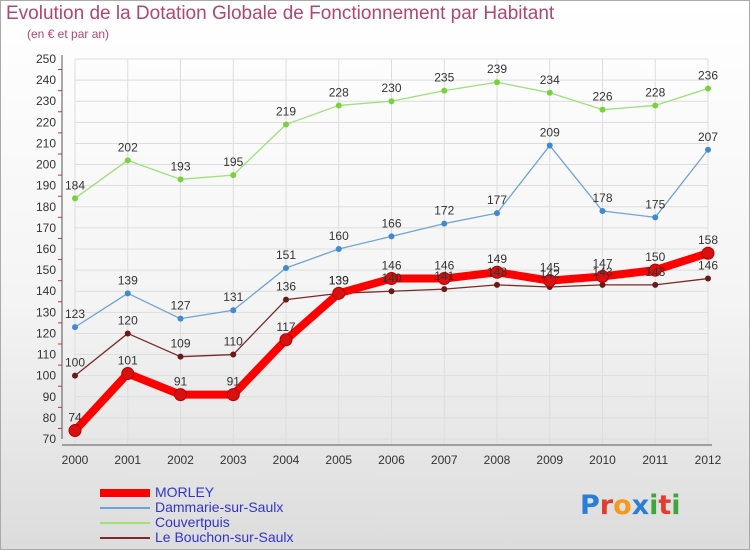 The image size is (750, 550). I want to click on data-label: 142, so click(550, 274).